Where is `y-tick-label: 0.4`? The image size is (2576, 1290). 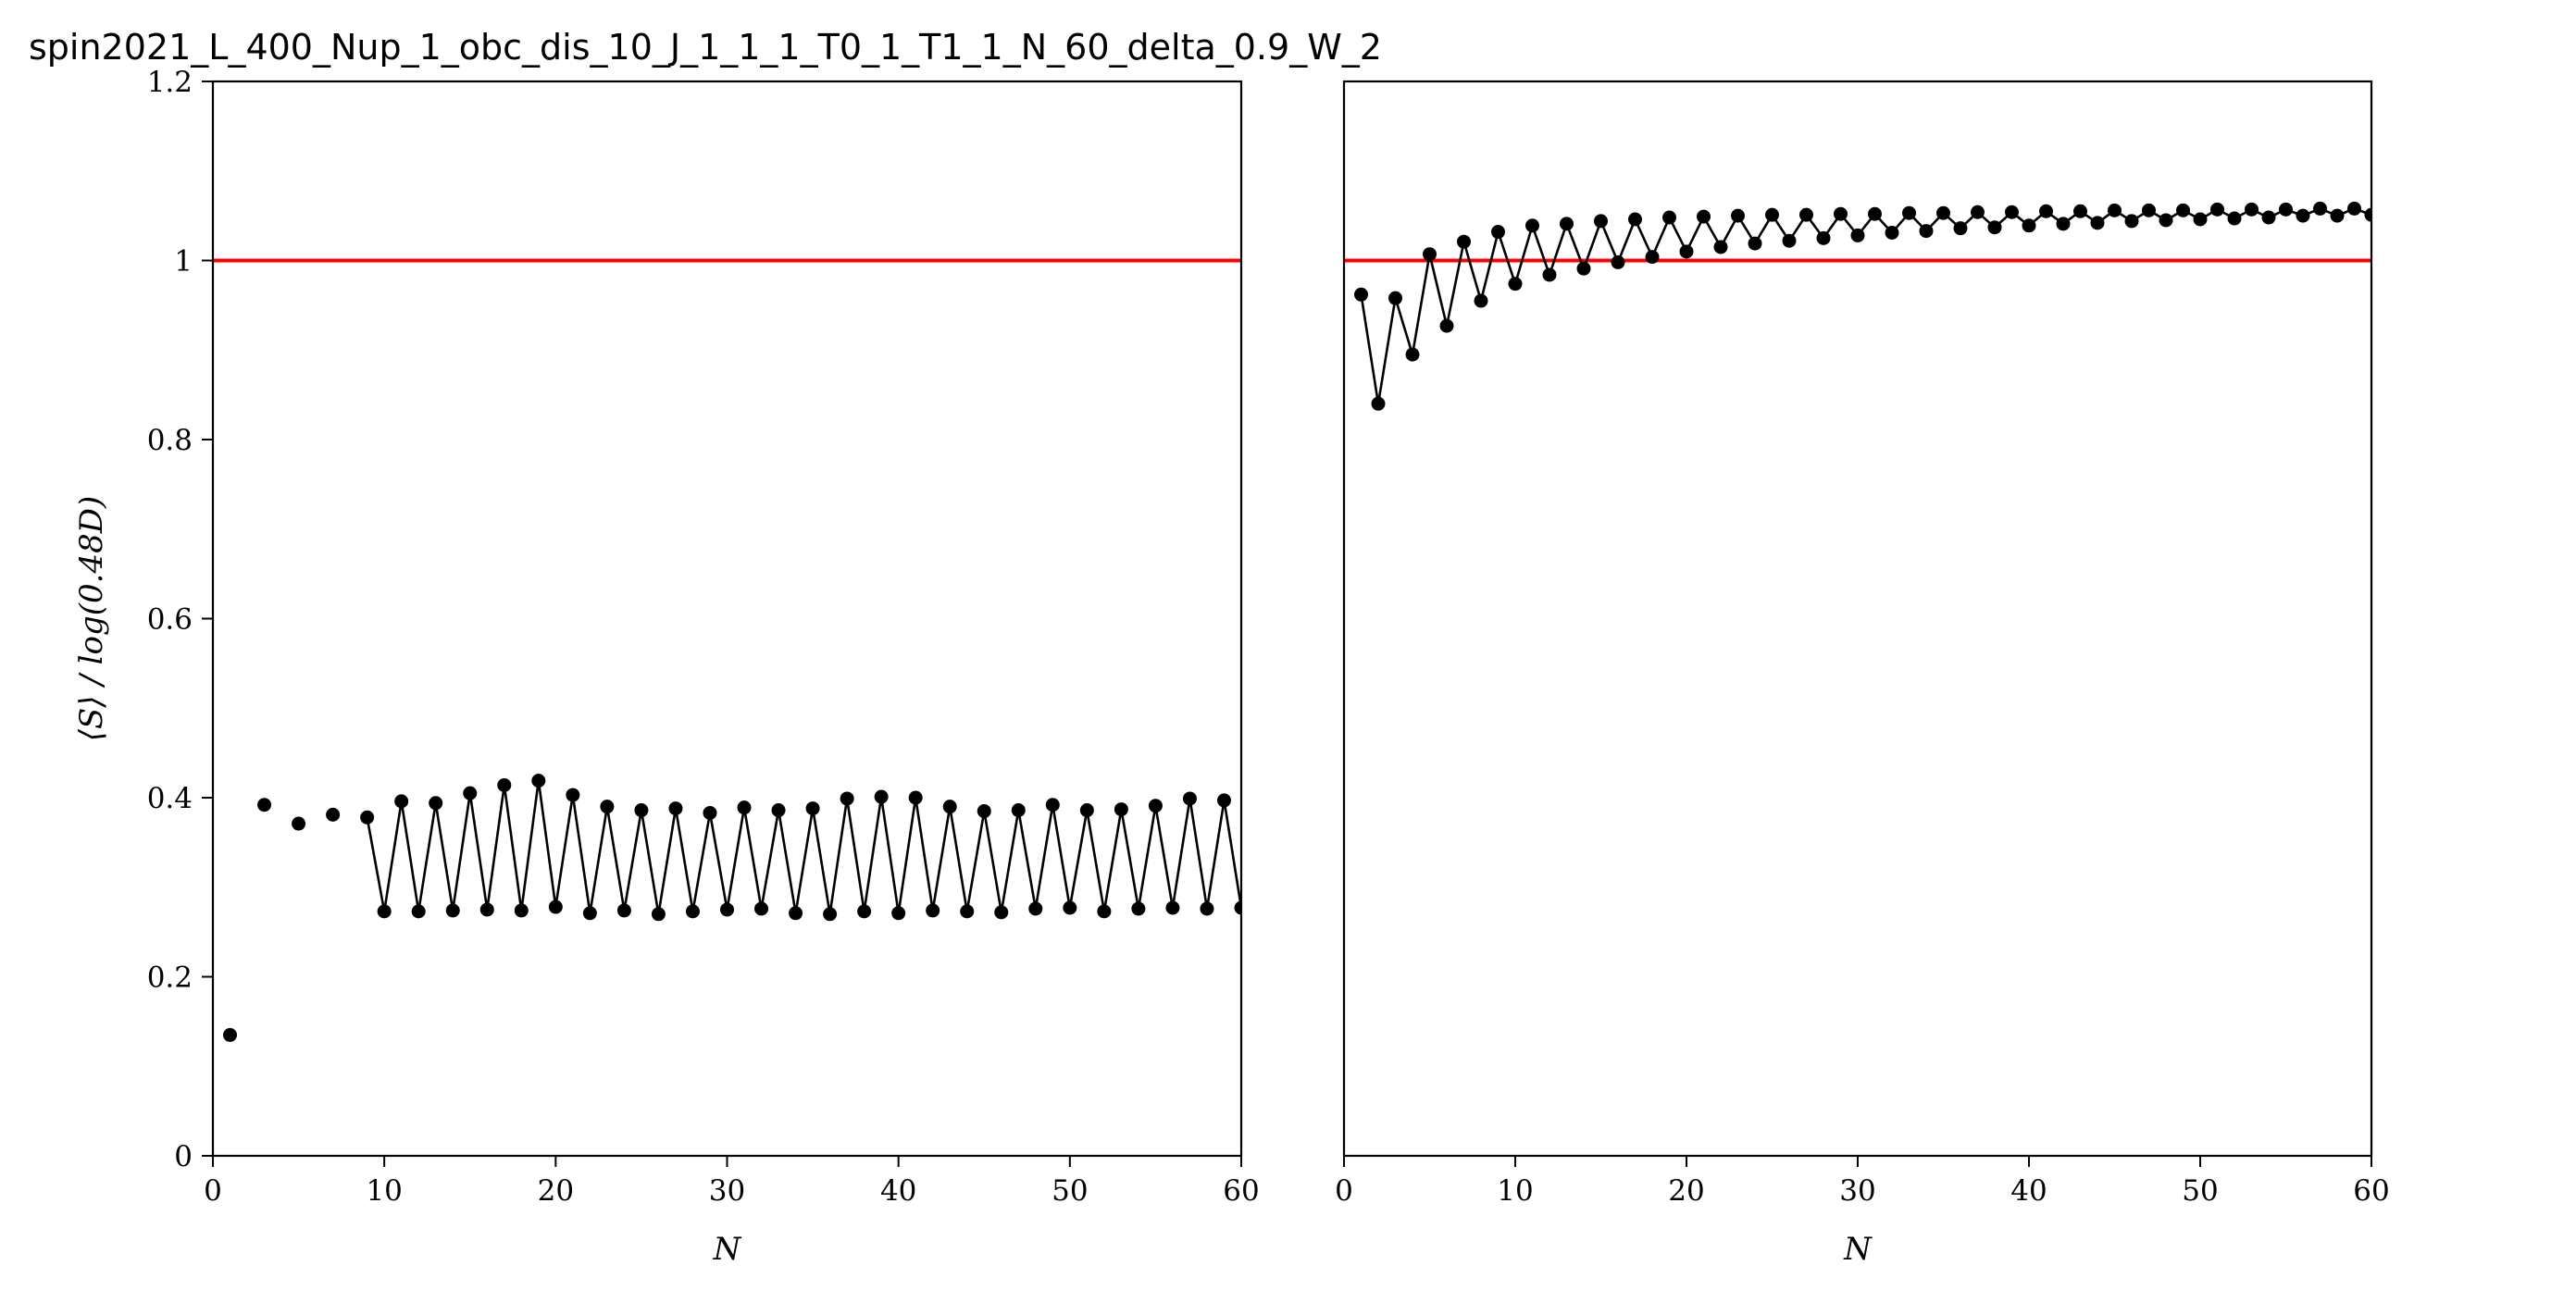
y-tick-label: 0.4 is located at coordinates (170, 799).